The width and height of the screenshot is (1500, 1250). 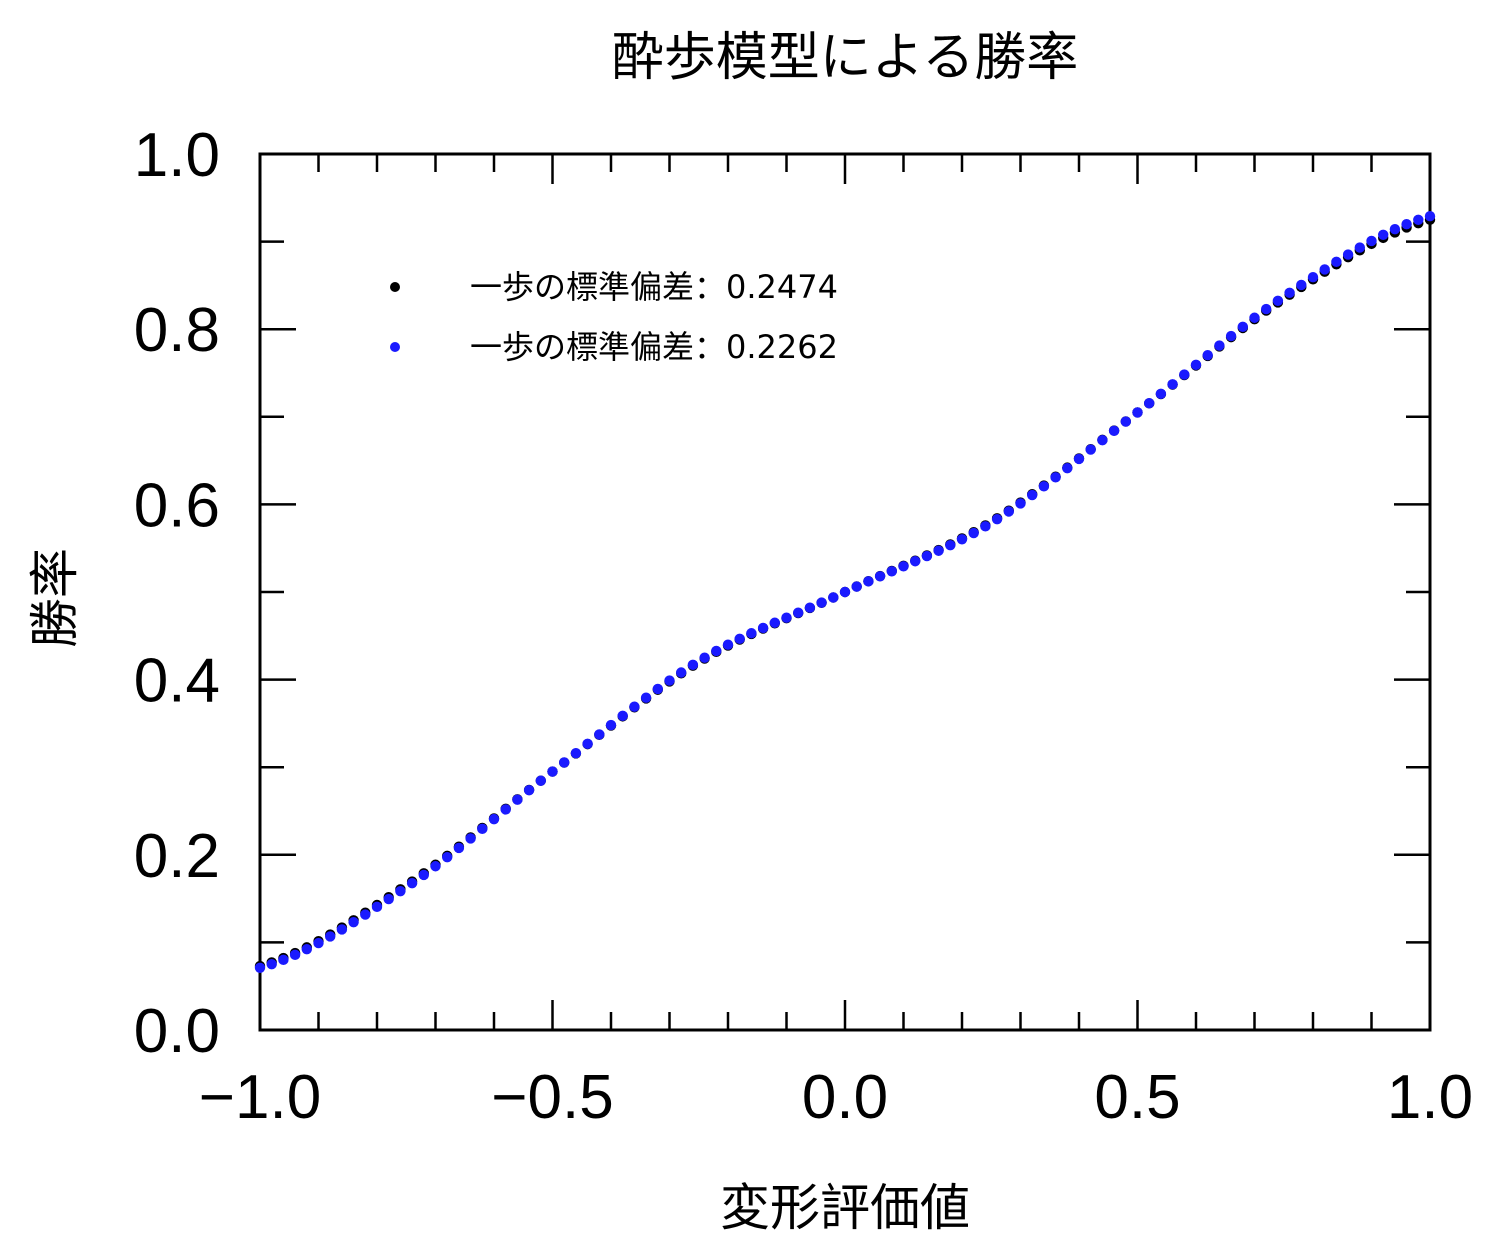 I want to click on y-tick-label: 0.4, so click(x=177, y=681).